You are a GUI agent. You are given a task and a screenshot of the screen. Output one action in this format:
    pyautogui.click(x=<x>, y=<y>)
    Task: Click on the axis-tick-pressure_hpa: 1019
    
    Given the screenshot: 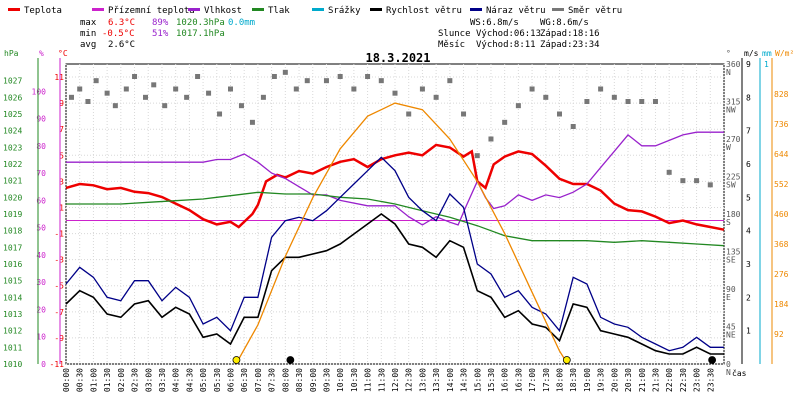 What is the action you would take?
    pyautogui.click(x=12, y=214)
    